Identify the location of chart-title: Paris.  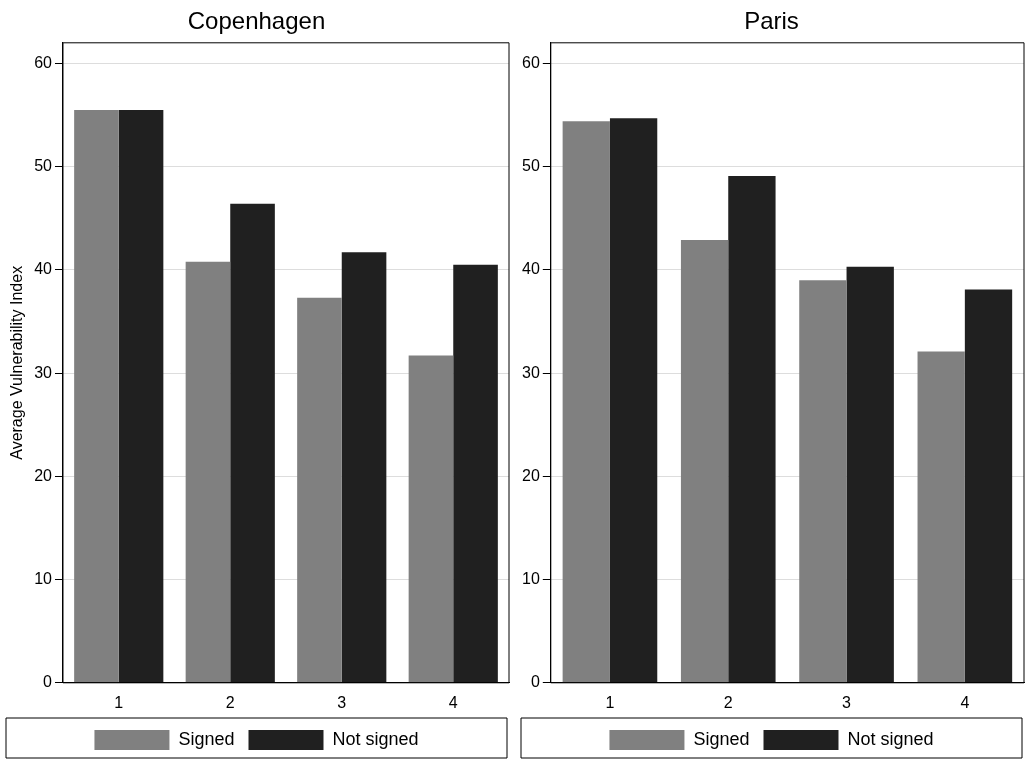
(771, 21).